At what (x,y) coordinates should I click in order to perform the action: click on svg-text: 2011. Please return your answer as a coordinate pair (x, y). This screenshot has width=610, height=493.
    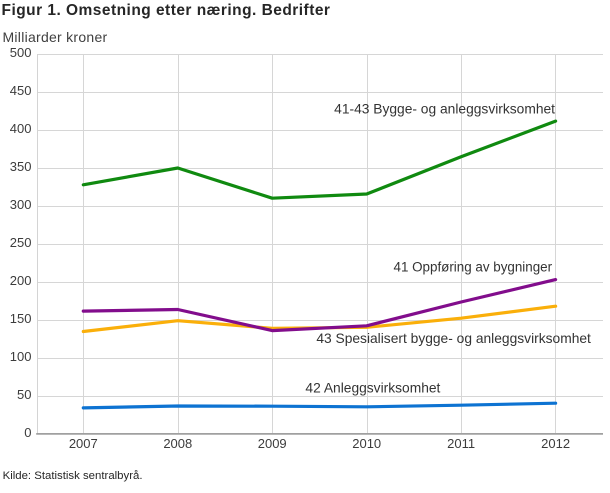
    Looking at the image, I should click on (461, 443).